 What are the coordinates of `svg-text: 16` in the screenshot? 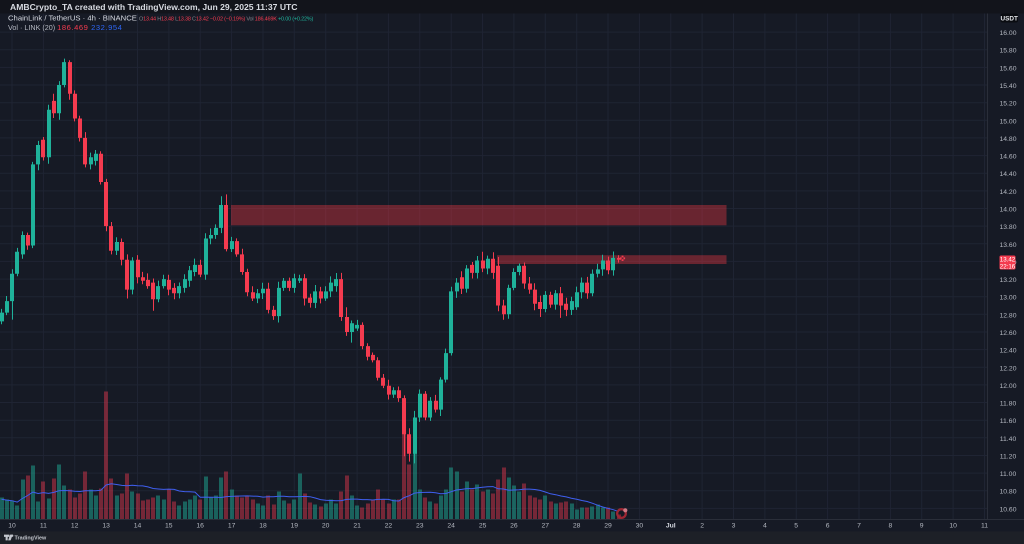 It's located at (200, 526).